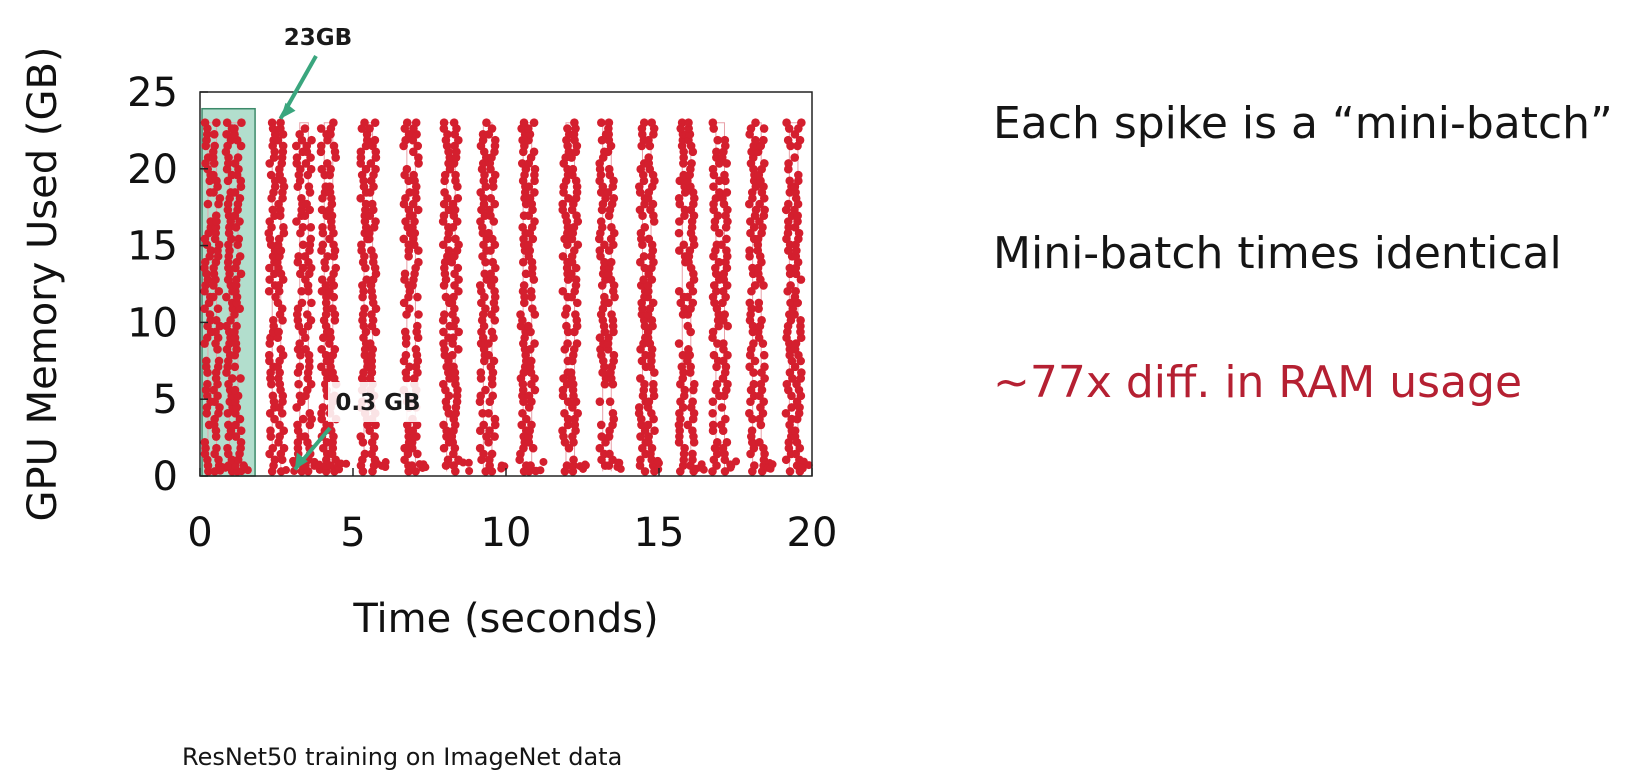  What do you see at coordinates (304, 297) in the screenshot?
I see `spike-line` at bounding box center [304, 297].